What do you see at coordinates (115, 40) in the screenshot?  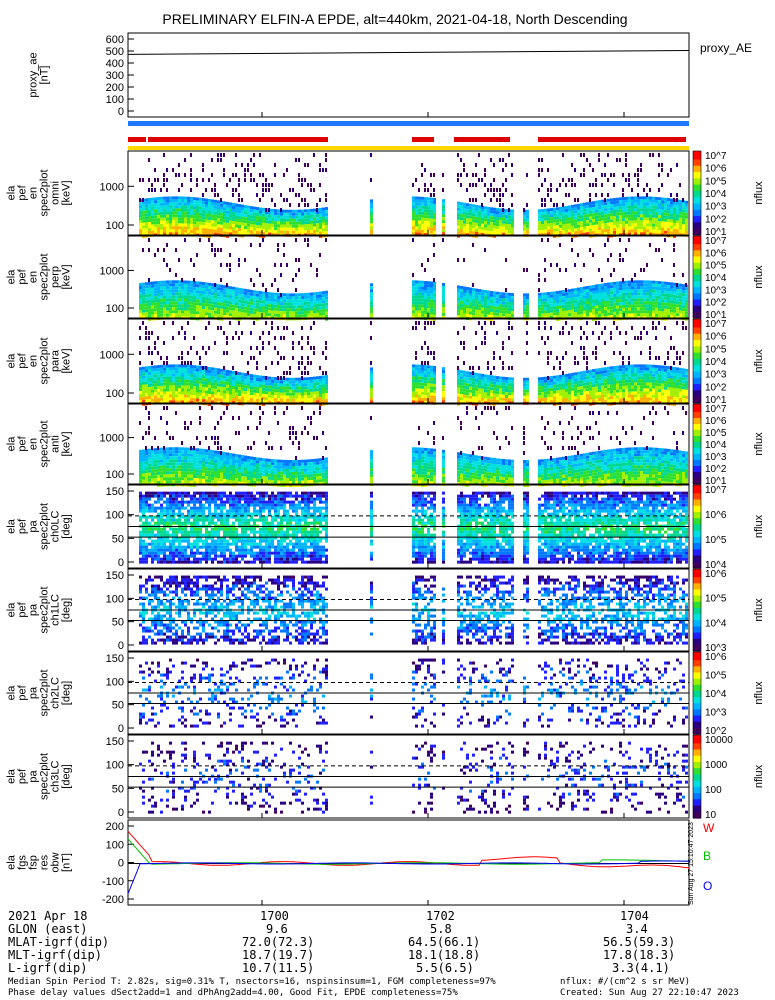 I see `ytick-proxy_ae: 600` at bounding box center [115, 40].